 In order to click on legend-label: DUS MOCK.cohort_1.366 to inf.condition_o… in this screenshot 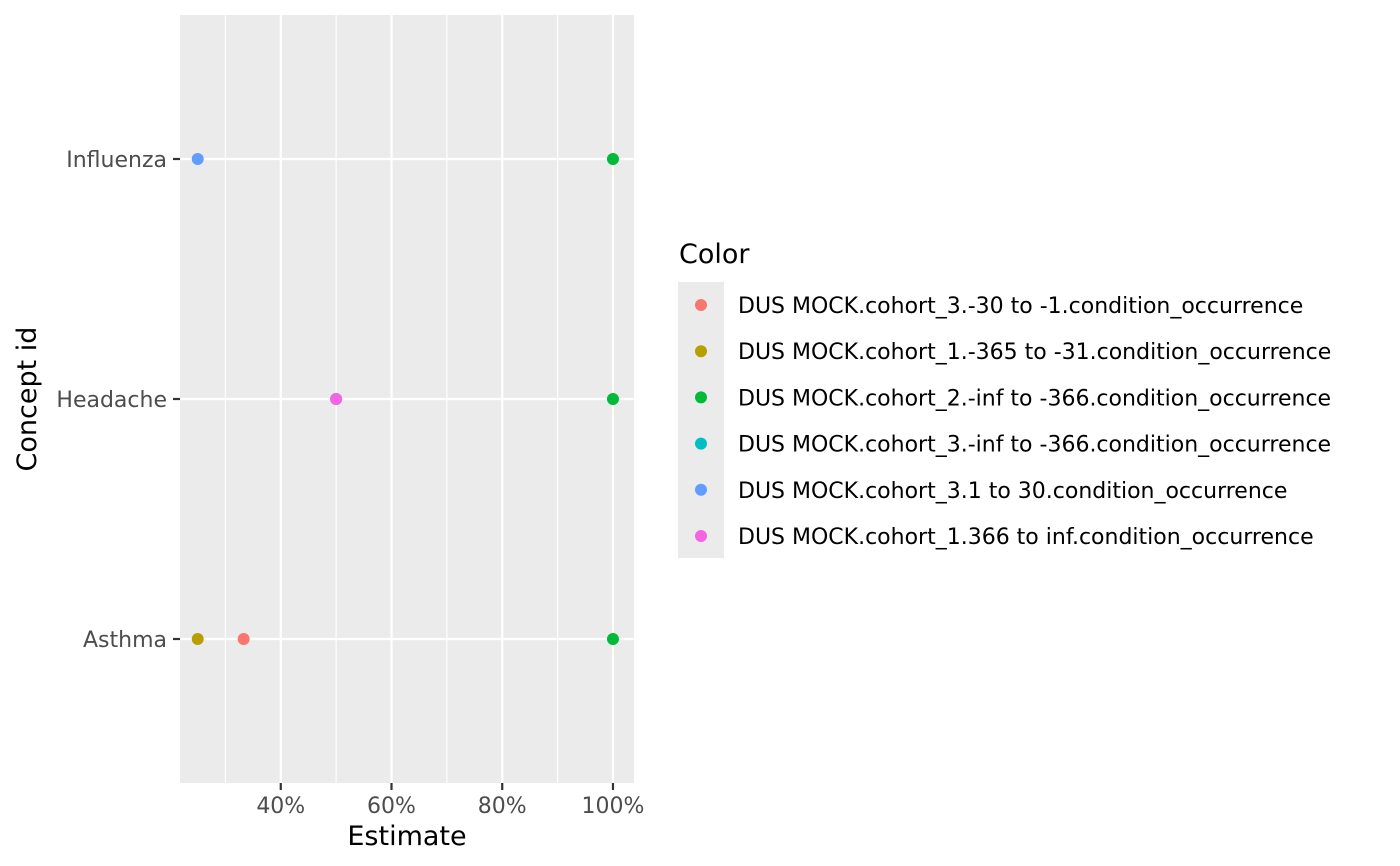, I will do `click(1026, 537)`.